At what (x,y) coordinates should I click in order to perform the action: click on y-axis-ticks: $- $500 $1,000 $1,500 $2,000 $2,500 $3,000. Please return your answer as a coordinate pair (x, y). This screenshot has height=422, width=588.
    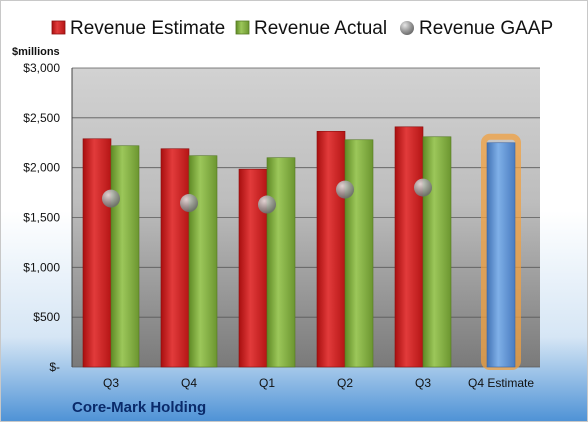
    Looking at the image, I should click on (41, 217).